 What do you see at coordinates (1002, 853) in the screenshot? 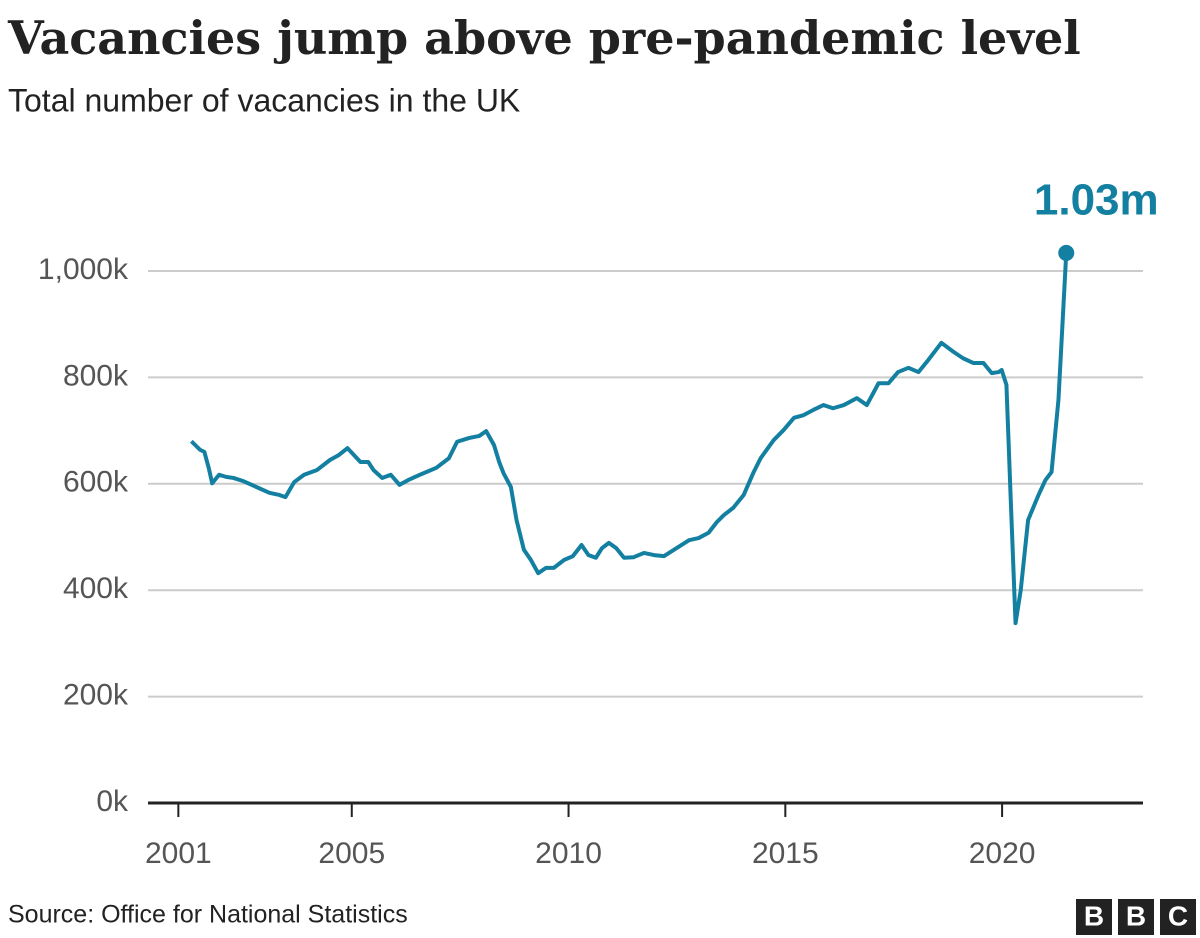
I see `x-tick-label: 2020` at bounding box center [1002, 853].